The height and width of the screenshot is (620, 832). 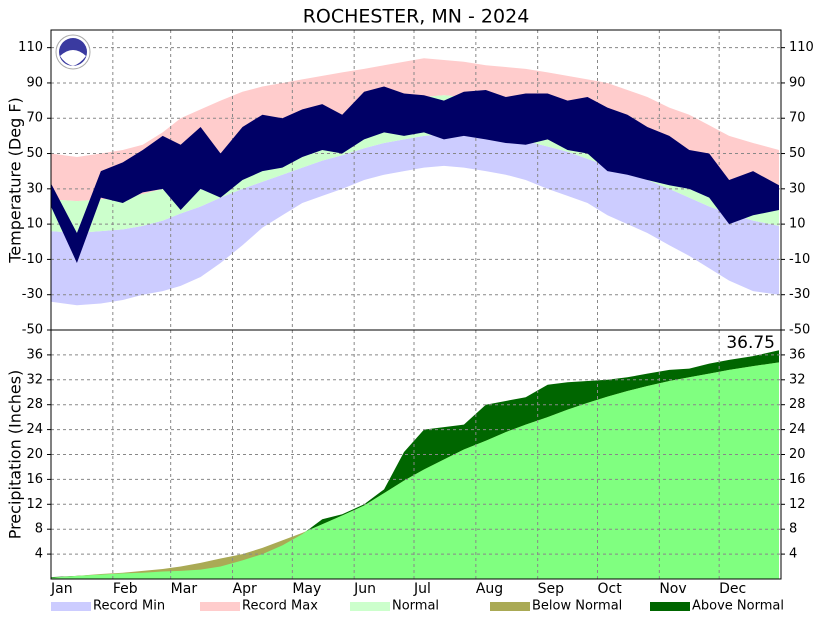 I want to click on x-tick-label: May, so click(x=306, y=589).